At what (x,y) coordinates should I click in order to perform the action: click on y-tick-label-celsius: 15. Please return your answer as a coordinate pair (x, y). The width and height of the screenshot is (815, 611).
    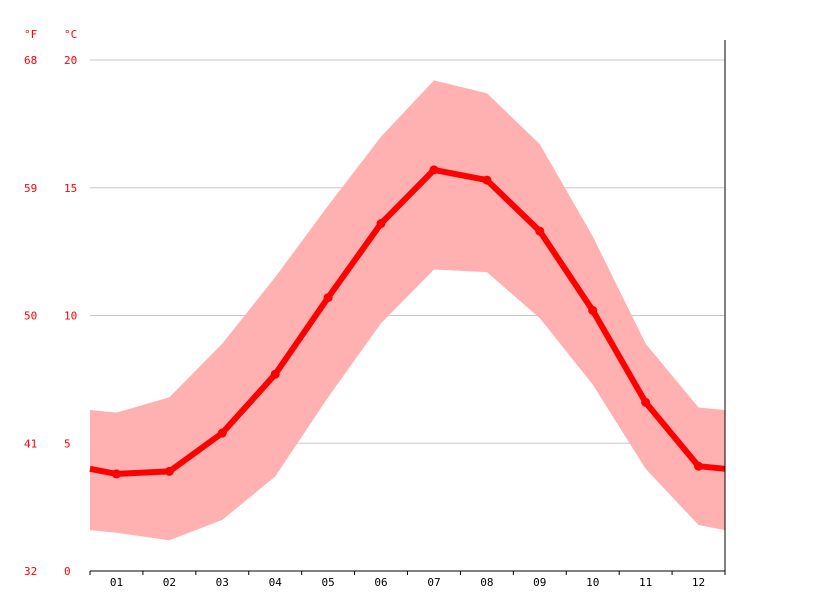
    Looking at the image, I should click on (70, 188).